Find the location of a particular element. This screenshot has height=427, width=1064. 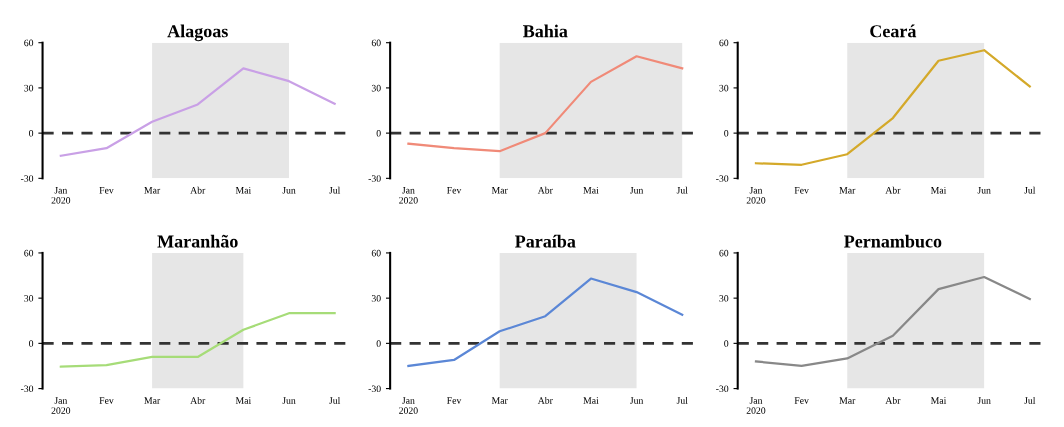

chart-title: Bahia is located at coordinates (545, 31).